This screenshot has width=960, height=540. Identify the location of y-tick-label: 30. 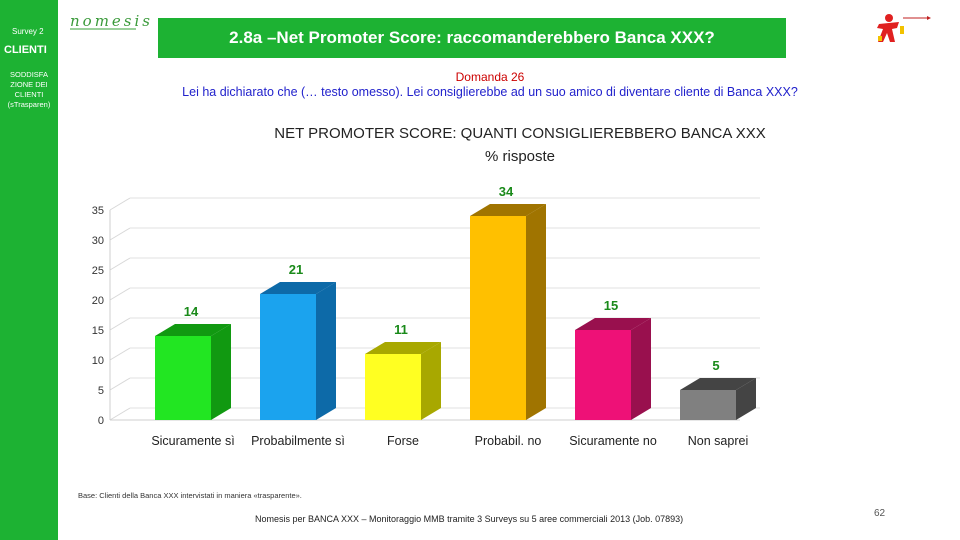
(98, 241).